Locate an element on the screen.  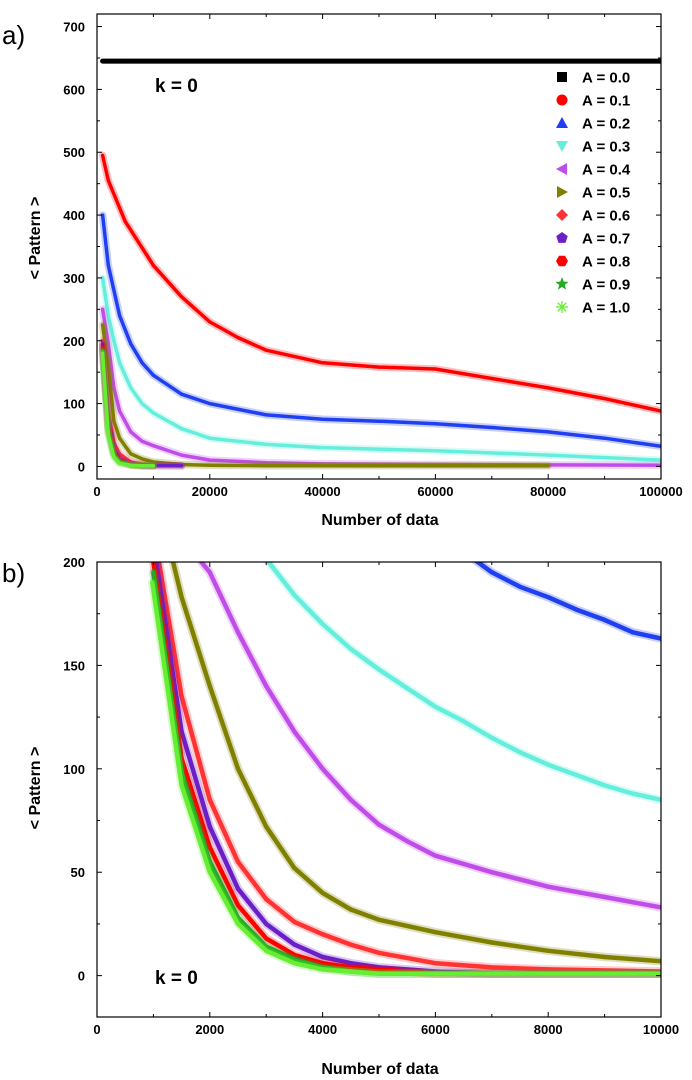
legend-marker-asterisk-icon is located at coordinates (562, 307).